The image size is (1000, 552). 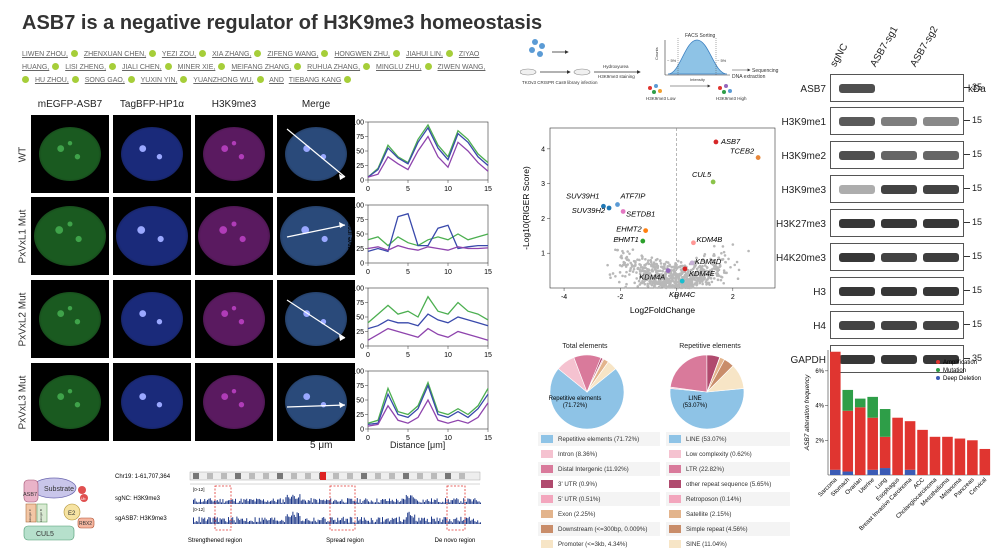 What do you see at coordinates (276, 80) in the screenshot?
I see `author-name: AND` at bounding box center [276, 80].